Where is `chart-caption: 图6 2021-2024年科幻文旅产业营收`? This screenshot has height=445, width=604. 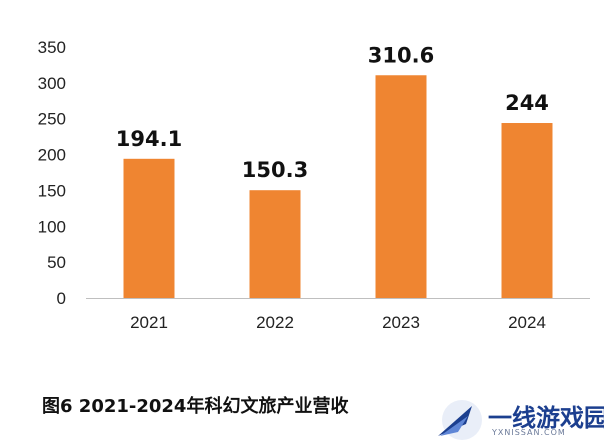 chart-caption: 图6 2021-2024年科幻文旅产业营收 is located at coordinates (195, 406).